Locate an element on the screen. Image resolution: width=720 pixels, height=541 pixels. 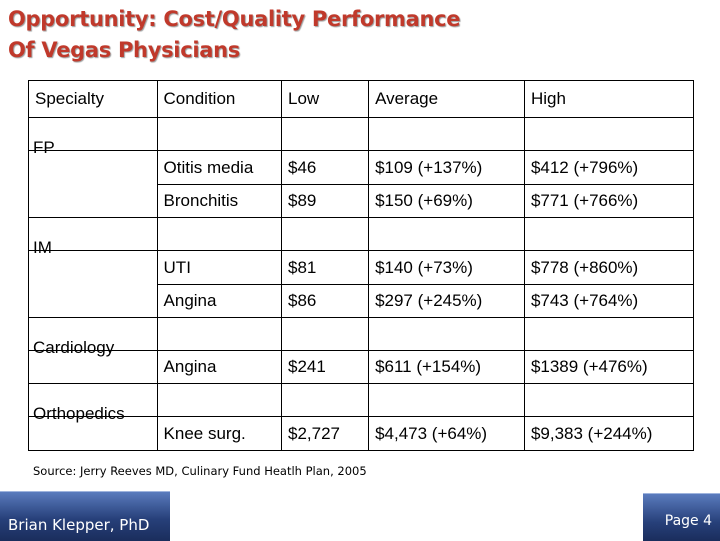
average-cell: $109 (+137%) is located at coordinates (446, 167).